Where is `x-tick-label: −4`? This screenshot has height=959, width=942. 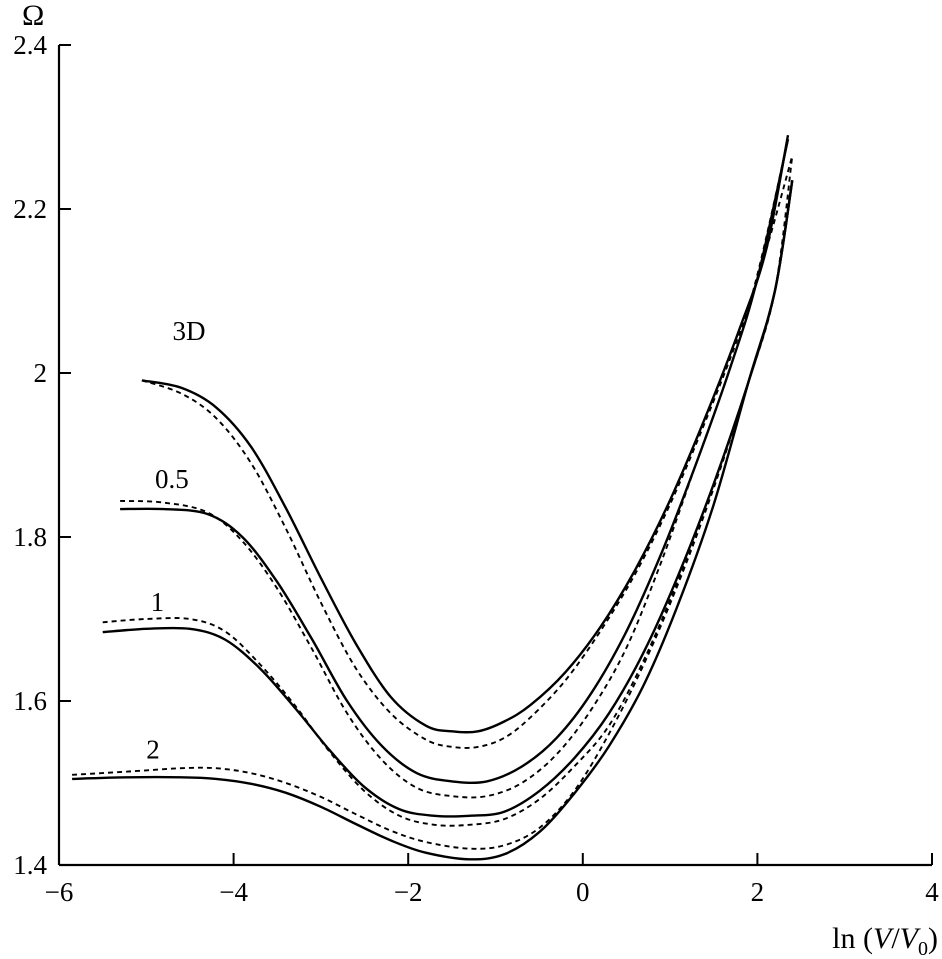
x-tick-label: −4 is located at coordinates (233, 892).